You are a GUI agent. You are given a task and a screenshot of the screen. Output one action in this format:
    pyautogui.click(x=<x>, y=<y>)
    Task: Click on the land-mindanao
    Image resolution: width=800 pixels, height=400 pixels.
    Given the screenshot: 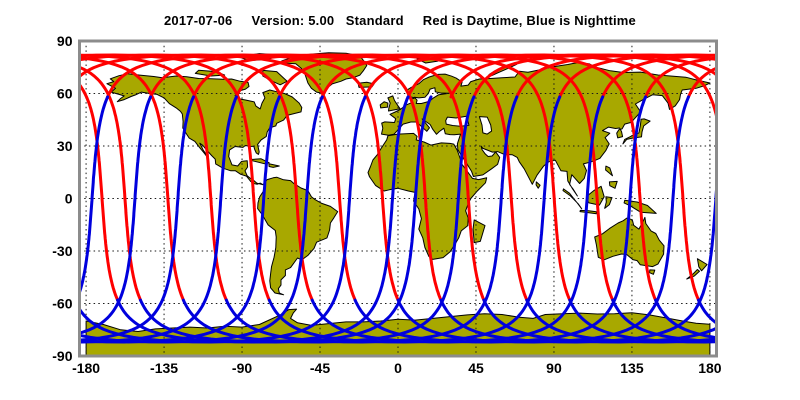 What is the action you would take?
    pyautogui.click(x=613, y=184)
    